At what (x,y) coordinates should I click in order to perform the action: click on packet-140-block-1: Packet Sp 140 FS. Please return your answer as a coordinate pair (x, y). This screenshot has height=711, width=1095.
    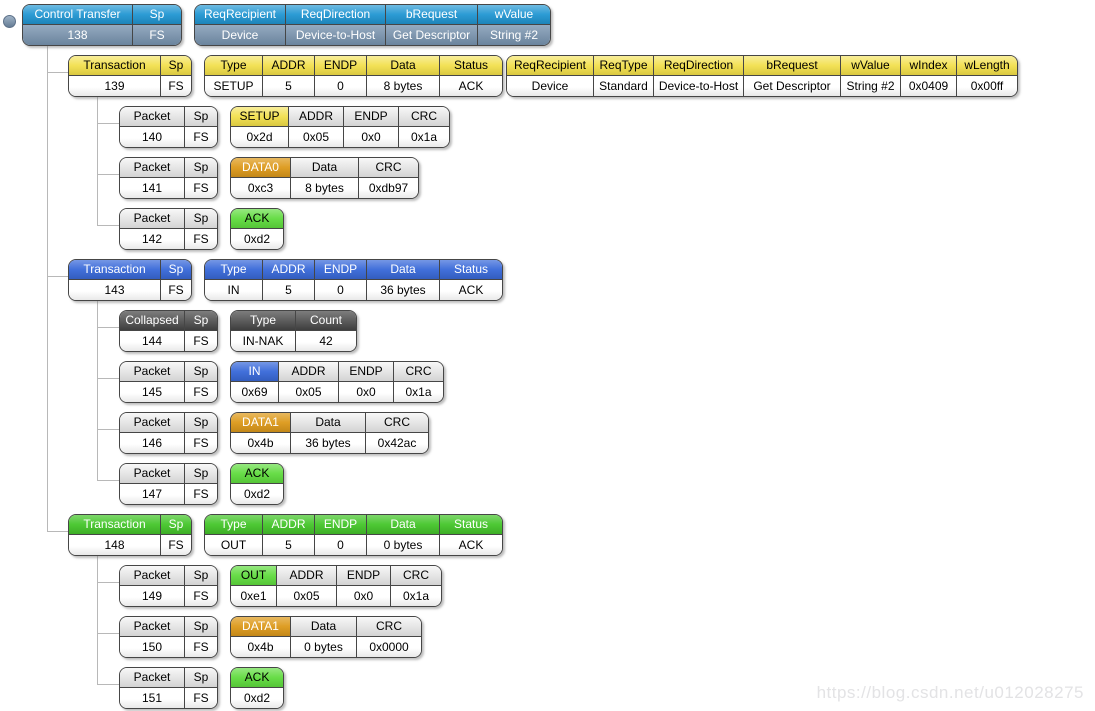
    Looking at the image, I should click on (168, 127).